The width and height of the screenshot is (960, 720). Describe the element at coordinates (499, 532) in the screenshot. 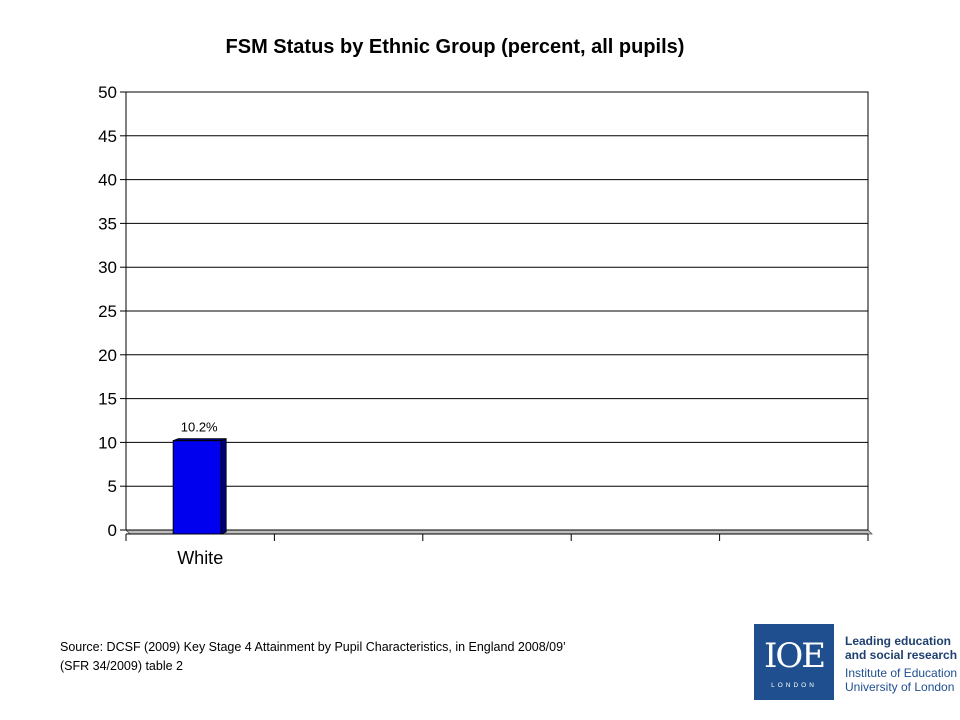

I see `chart-floor` at that location.